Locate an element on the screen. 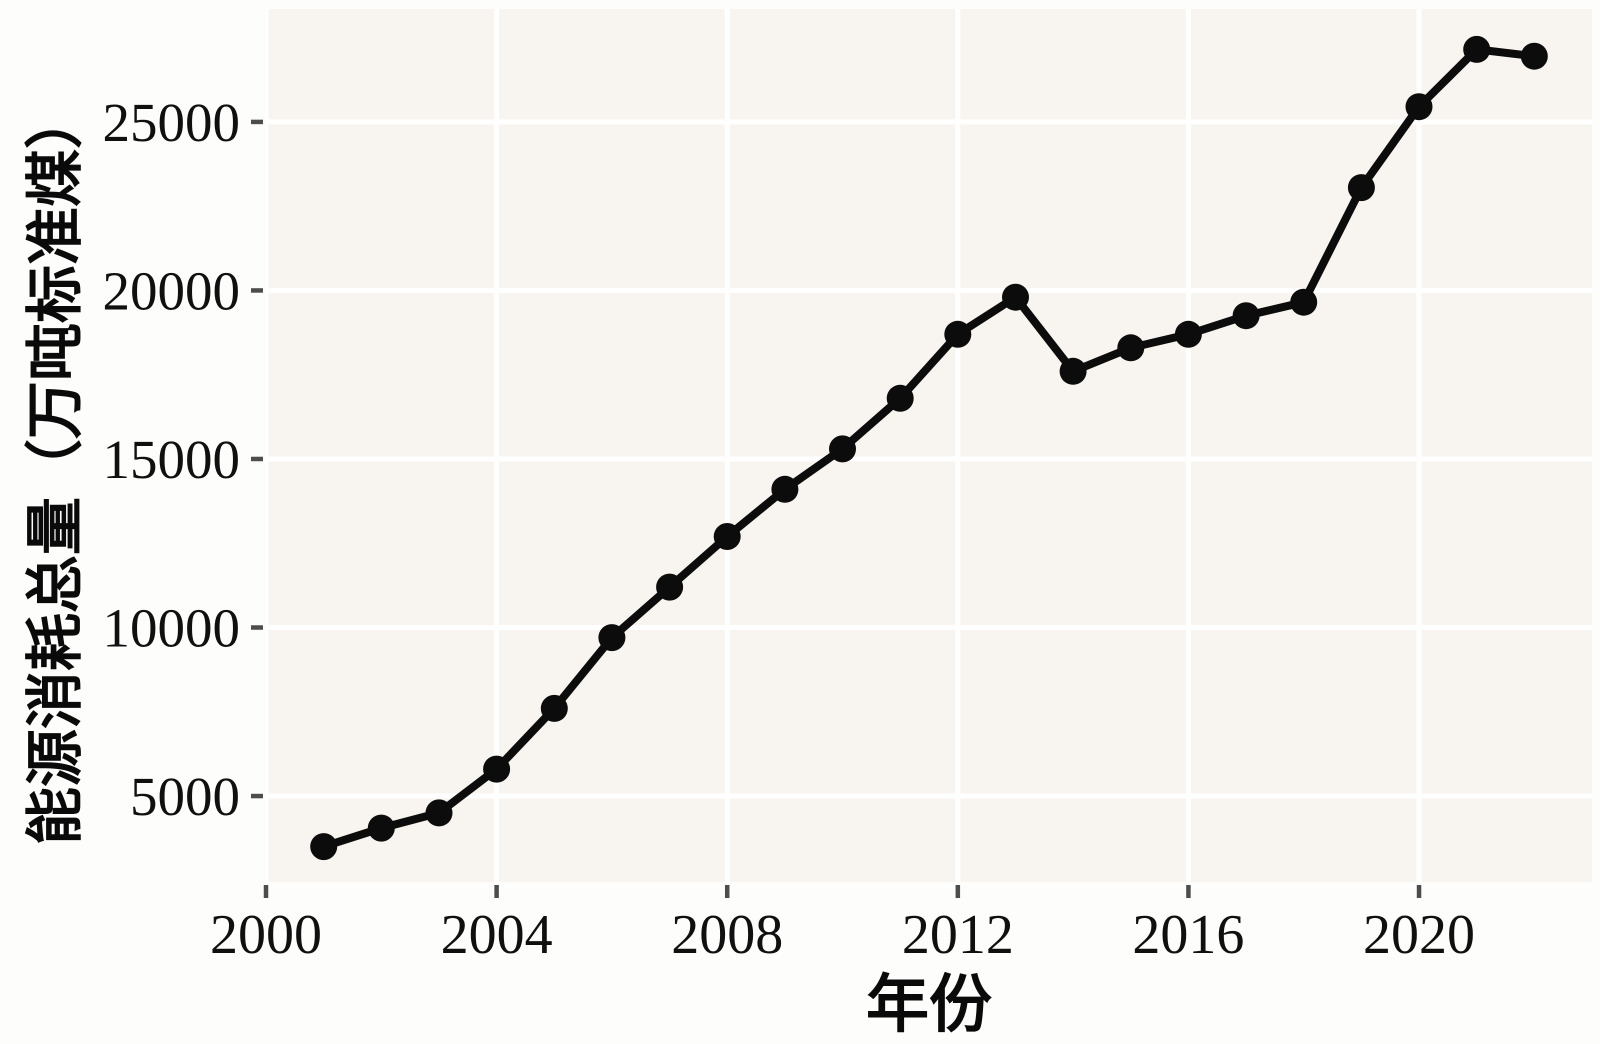 This screenshot has height=1044, width=1600. x-tick-label: 2000 is located at coordinates (266, 935).